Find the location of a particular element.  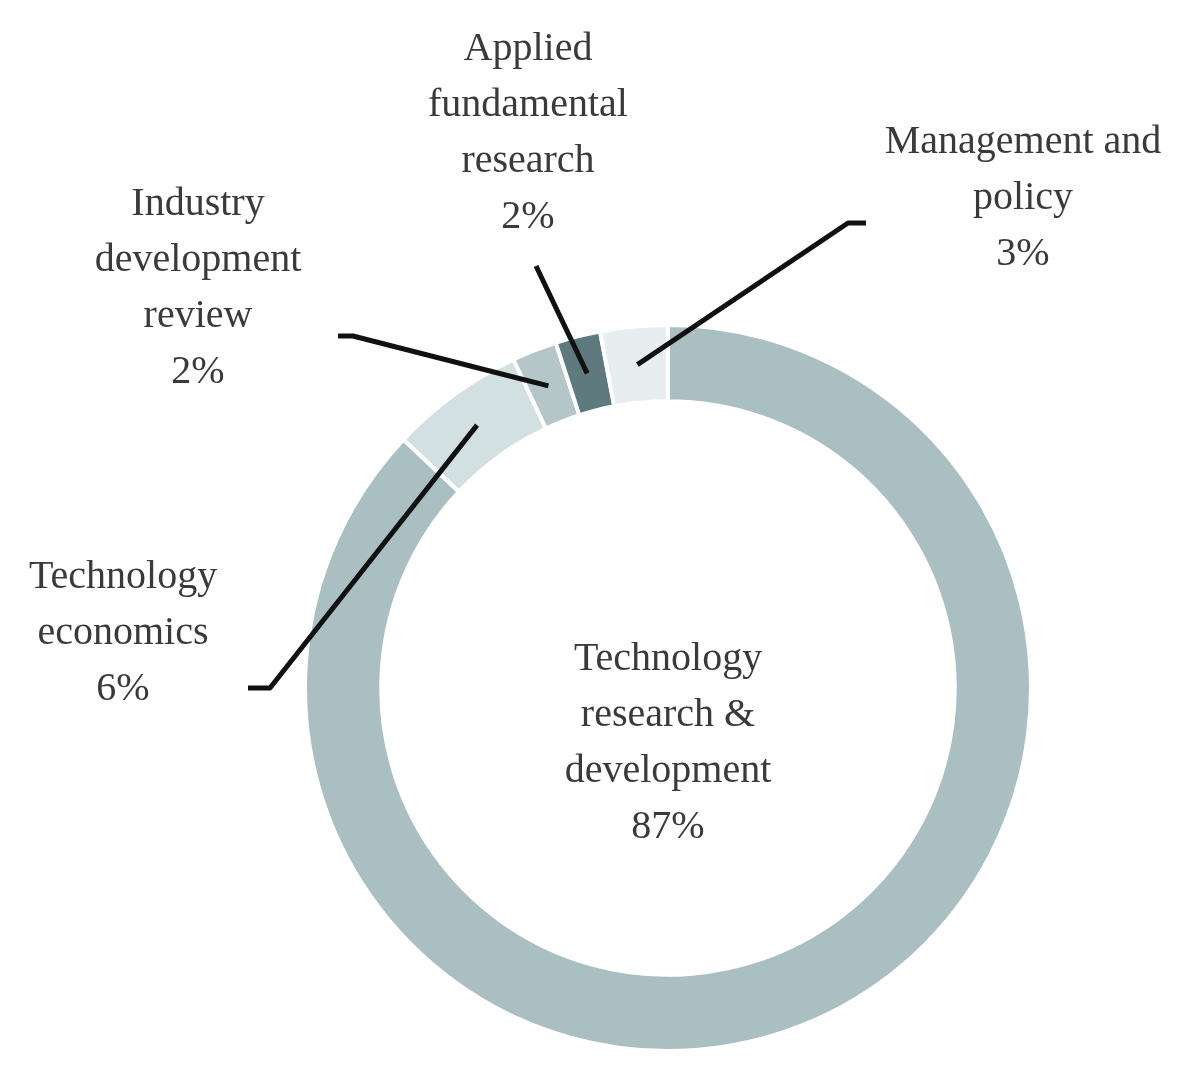

slice-label: Industry development review is located at coordinates (198, 257).